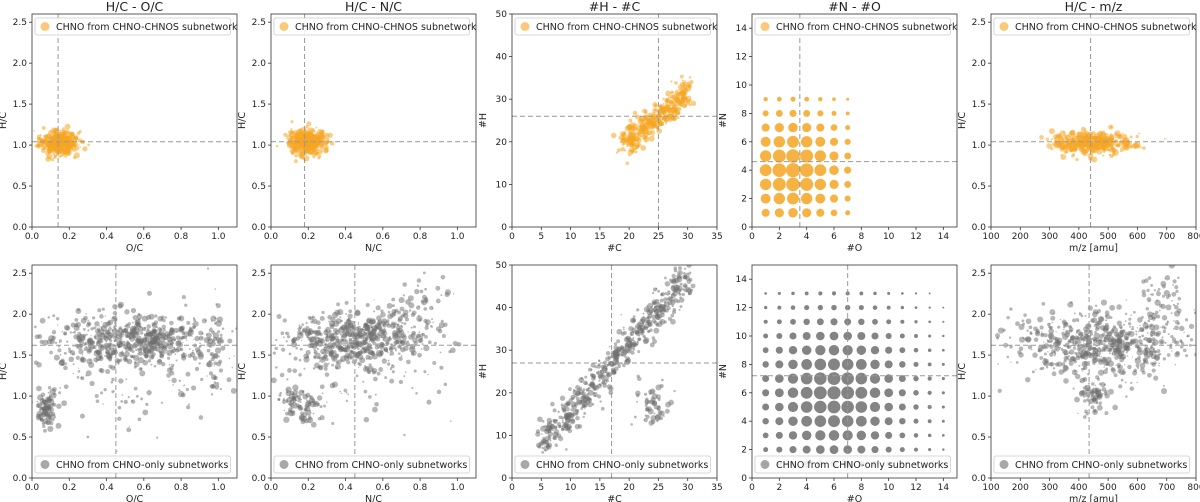 The height and width of the screenshot is (502, 1200). I want to click on axes-frame, so click(134, 120).